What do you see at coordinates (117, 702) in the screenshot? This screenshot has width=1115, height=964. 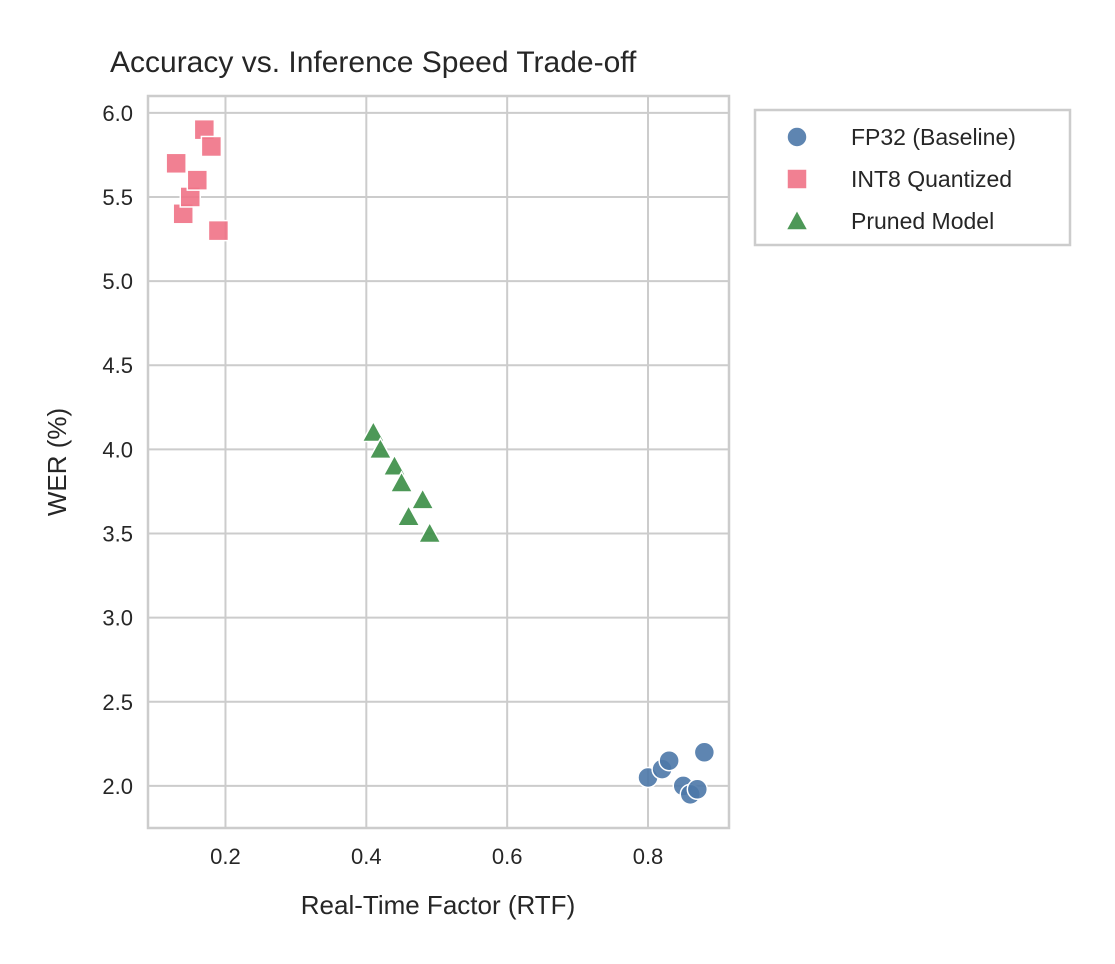 I see `y-tick-label: 2.5` at bounding box center [117, 702].